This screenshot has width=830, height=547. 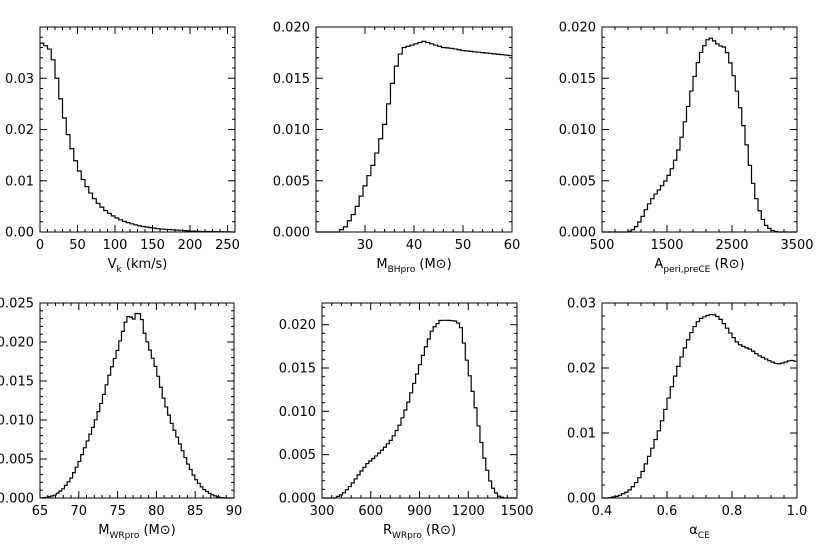 What do you see at coordinates (138, 266) in the screenshot?
I see `x-axis-title: Vk (km/s)` at bounding box center [138, 266].